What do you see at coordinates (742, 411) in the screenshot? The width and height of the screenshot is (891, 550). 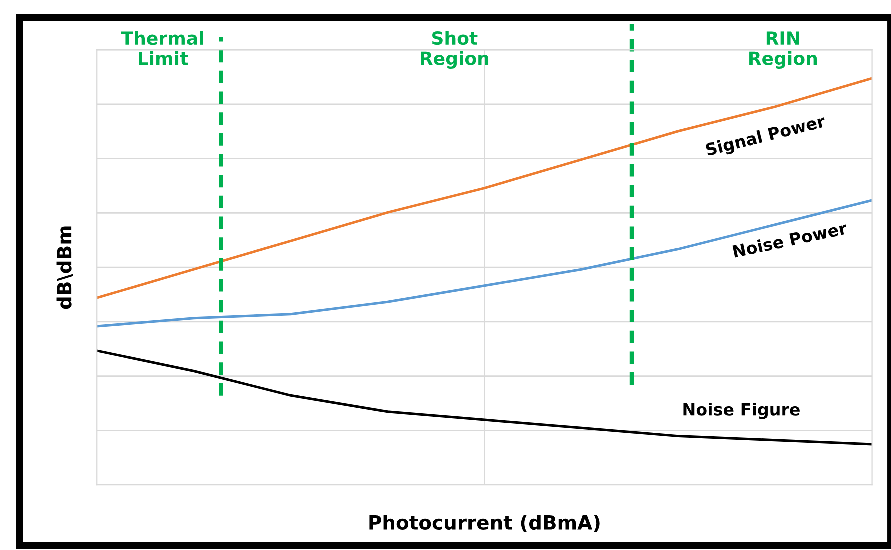 I see `series-label: Noise Figure` at bounding box center [742, 411].